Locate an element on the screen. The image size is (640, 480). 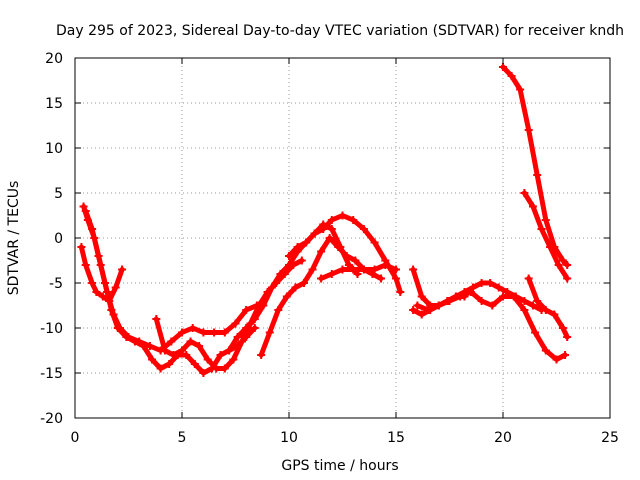
y-axis-label: SDTVAR / TECUs is located at coordinates (14, 238).